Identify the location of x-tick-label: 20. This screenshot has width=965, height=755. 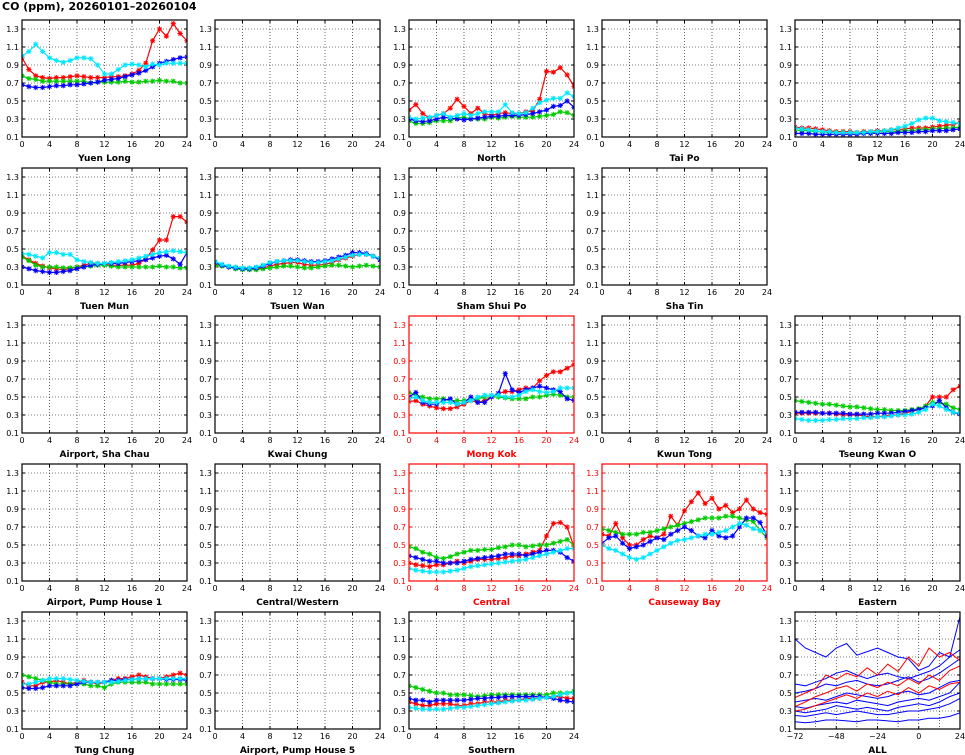
(159, 440).